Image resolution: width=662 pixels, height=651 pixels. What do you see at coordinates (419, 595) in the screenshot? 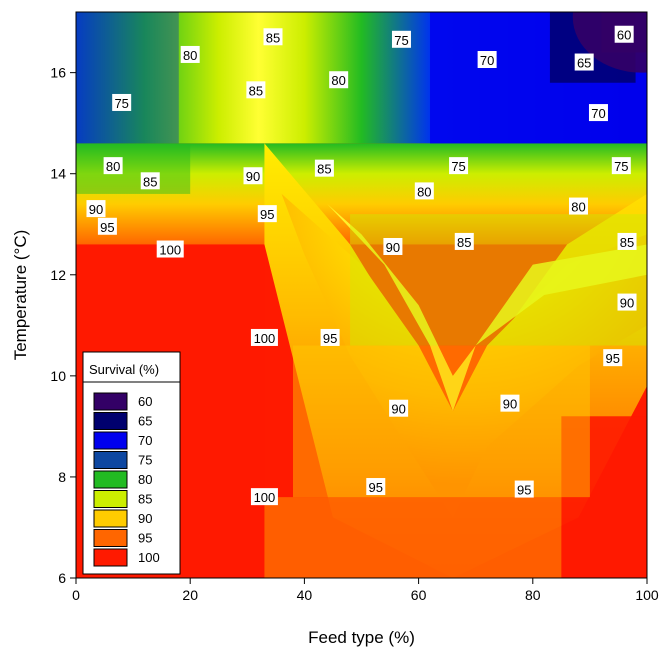
I see `x-tick-label: 60` at bounding box center [419, 595].